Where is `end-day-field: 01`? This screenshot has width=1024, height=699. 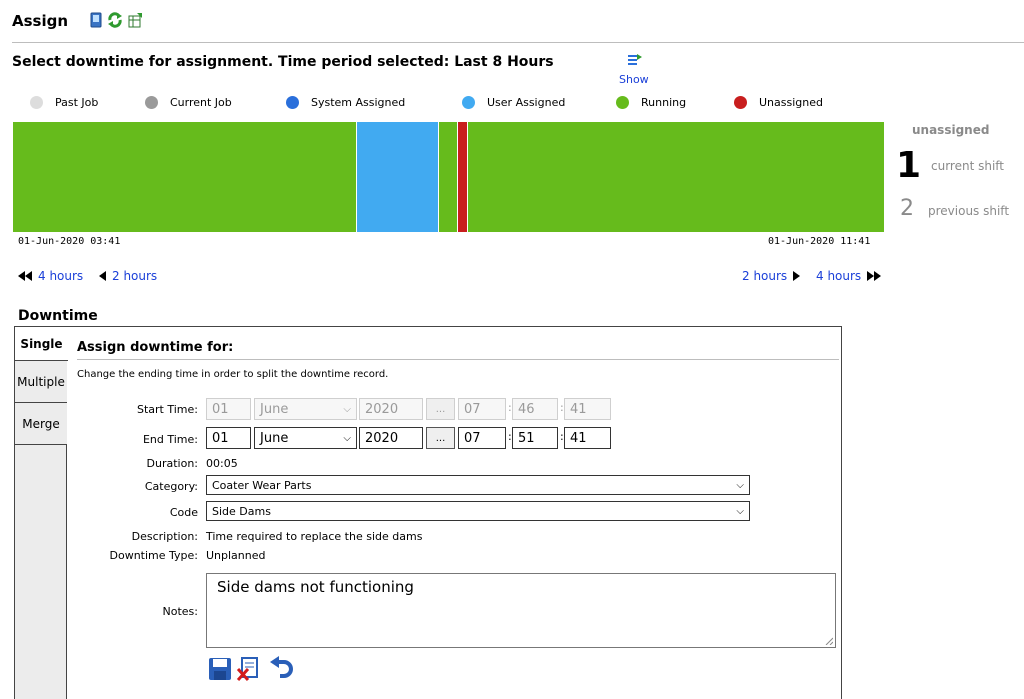
end-day-field: 01 is located at coordinates (228, 438).